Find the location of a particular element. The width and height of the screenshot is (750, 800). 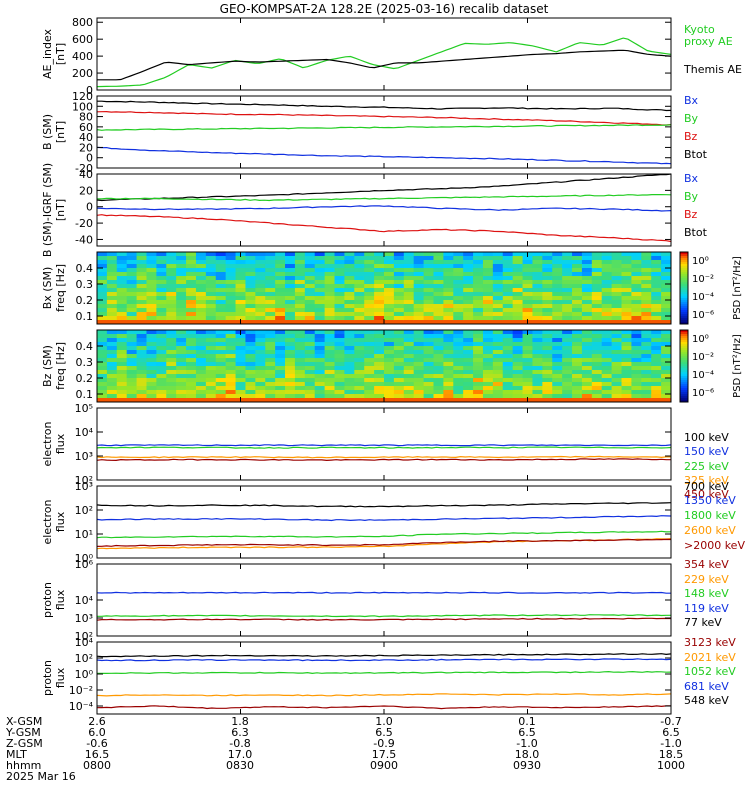

y-tick-label: 10⁴ is located at coordinates (84, 642).